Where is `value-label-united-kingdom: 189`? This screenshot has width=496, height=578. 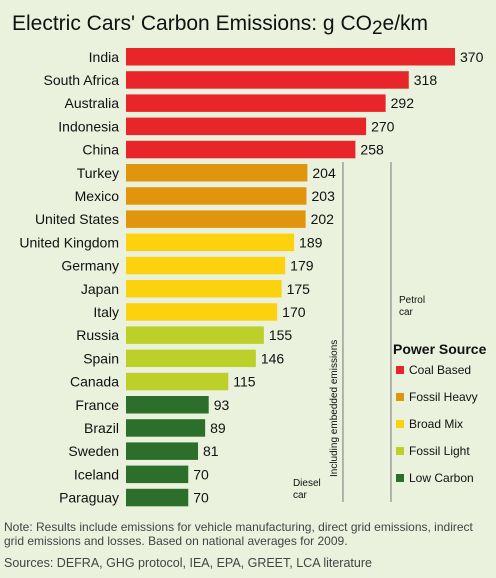
value-label-united-kingdom: 189 is located at coordinates (311, 242).